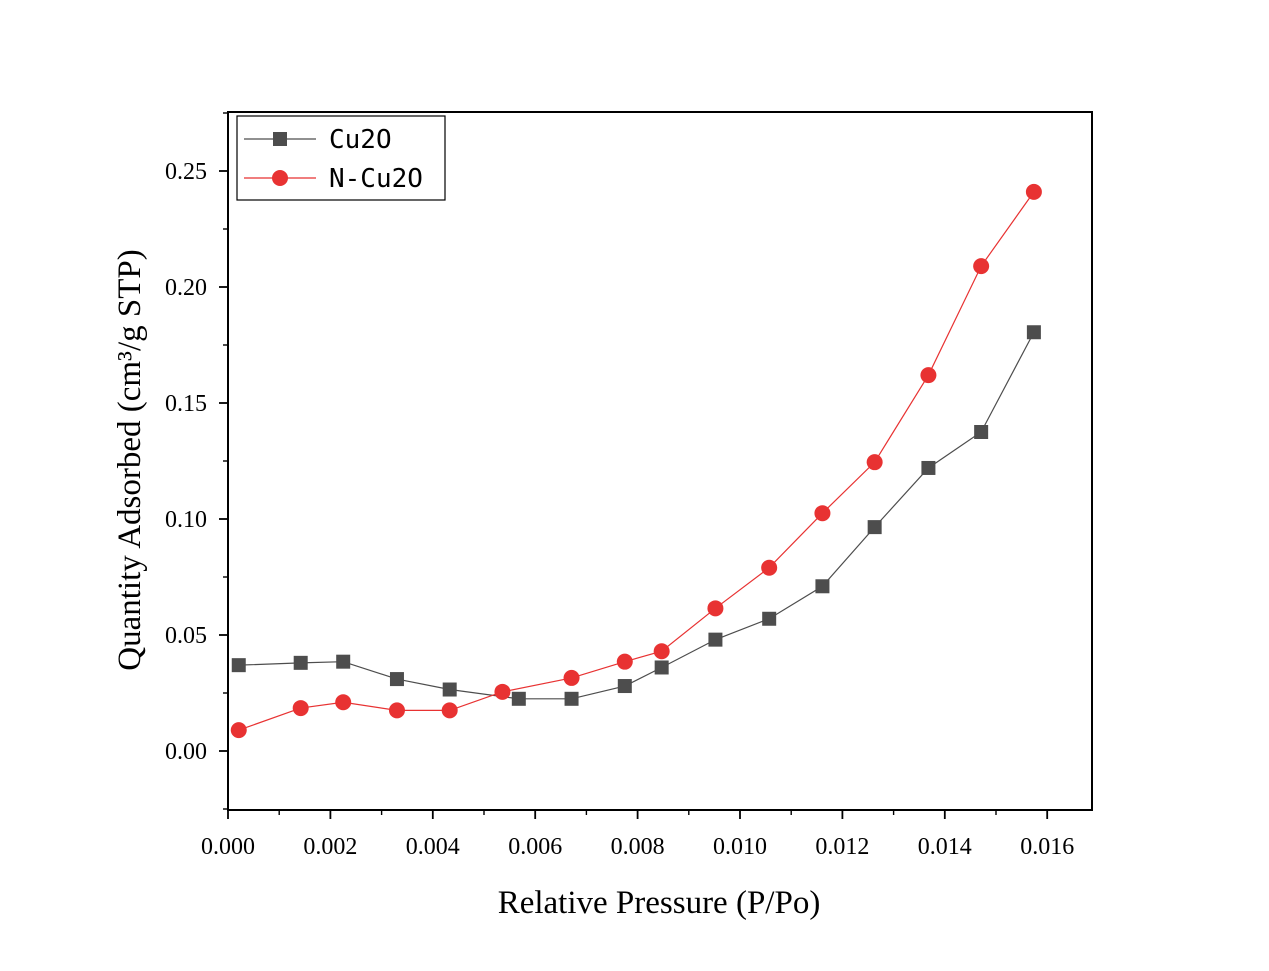 This screenshot has height=971, width=1269. I want to click on y-tick-label-5: 0.25, so click(186, 172).